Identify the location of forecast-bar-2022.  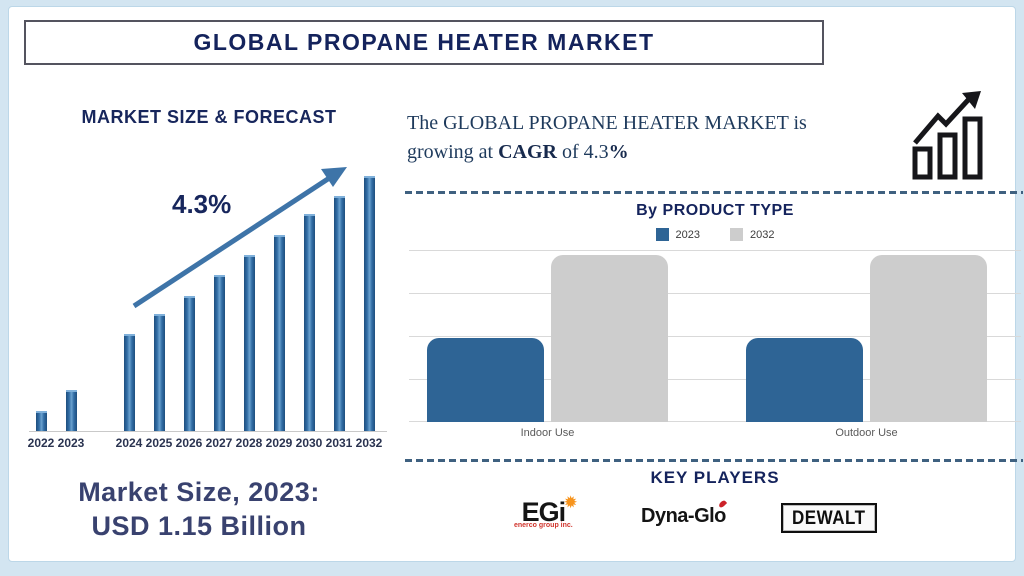
(41, 421).